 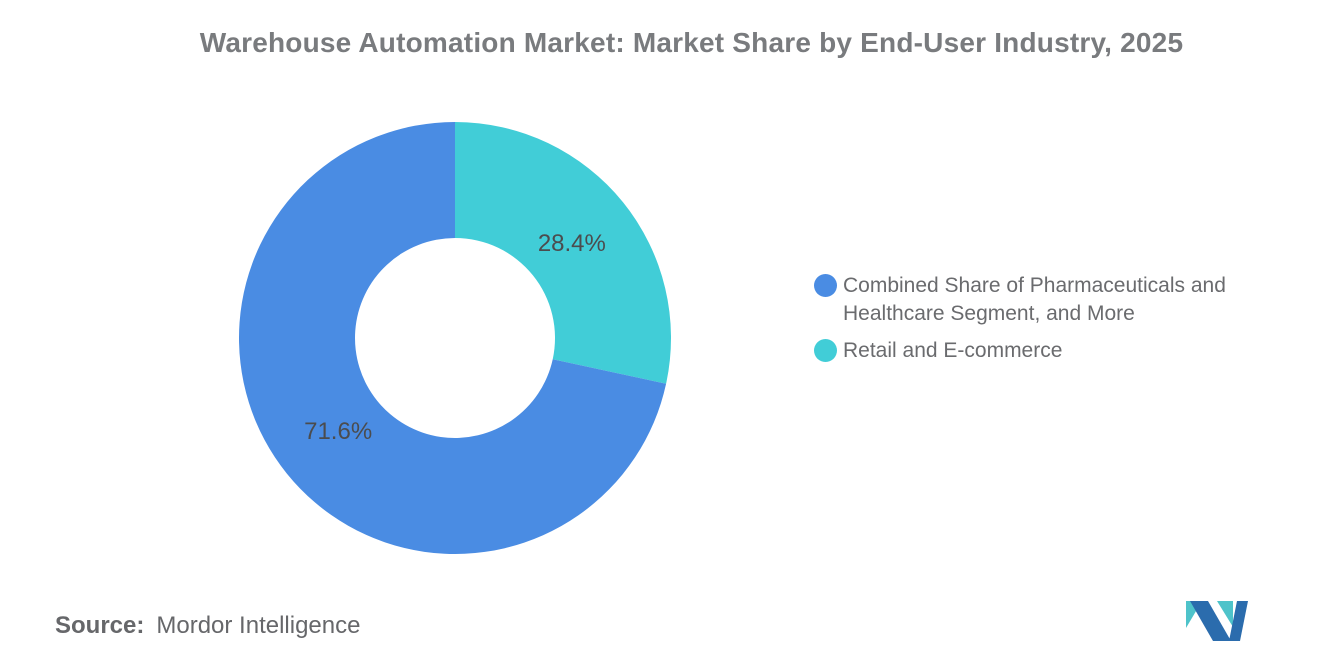 What do you see at coordinates (1225, 614) in the screenshot?
I see `logo-right-teal-triangle` at bounding box center [1225, 614].